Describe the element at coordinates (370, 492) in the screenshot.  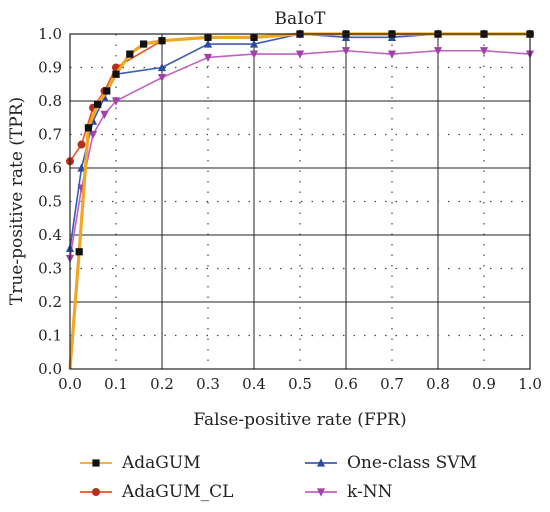
I see `legend-label: k-NN` at that location.